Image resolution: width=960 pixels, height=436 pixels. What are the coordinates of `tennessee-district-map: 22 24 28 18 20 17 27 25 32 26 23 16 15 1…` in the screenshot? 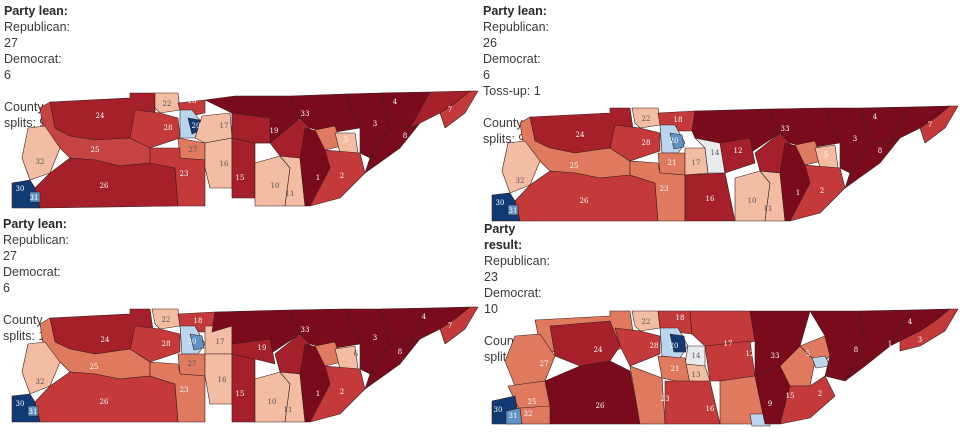 It's located at (240, 150).